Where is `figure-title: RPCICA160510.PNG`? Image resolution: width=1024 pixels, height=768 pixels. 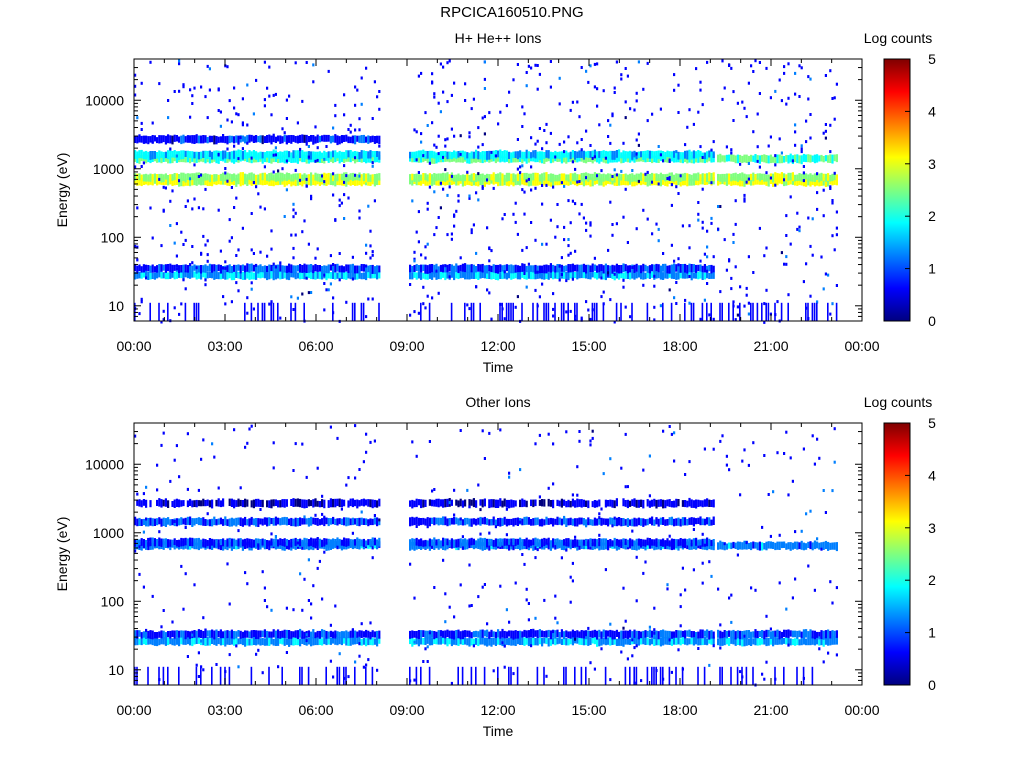 figure-title: RPCICA160510.PNG is located at coordinates (512, 12).